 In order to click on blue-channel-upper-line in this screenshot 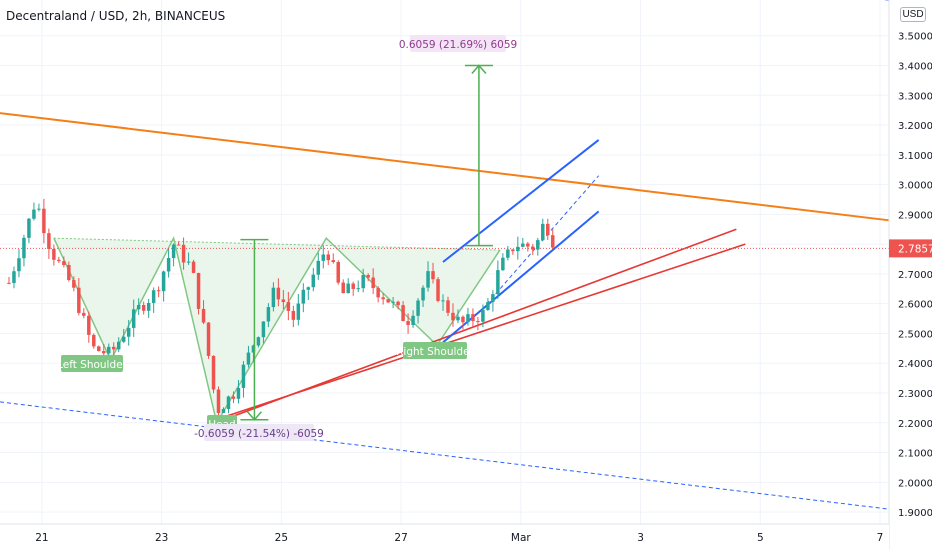, I will do `click(521, 201)`.